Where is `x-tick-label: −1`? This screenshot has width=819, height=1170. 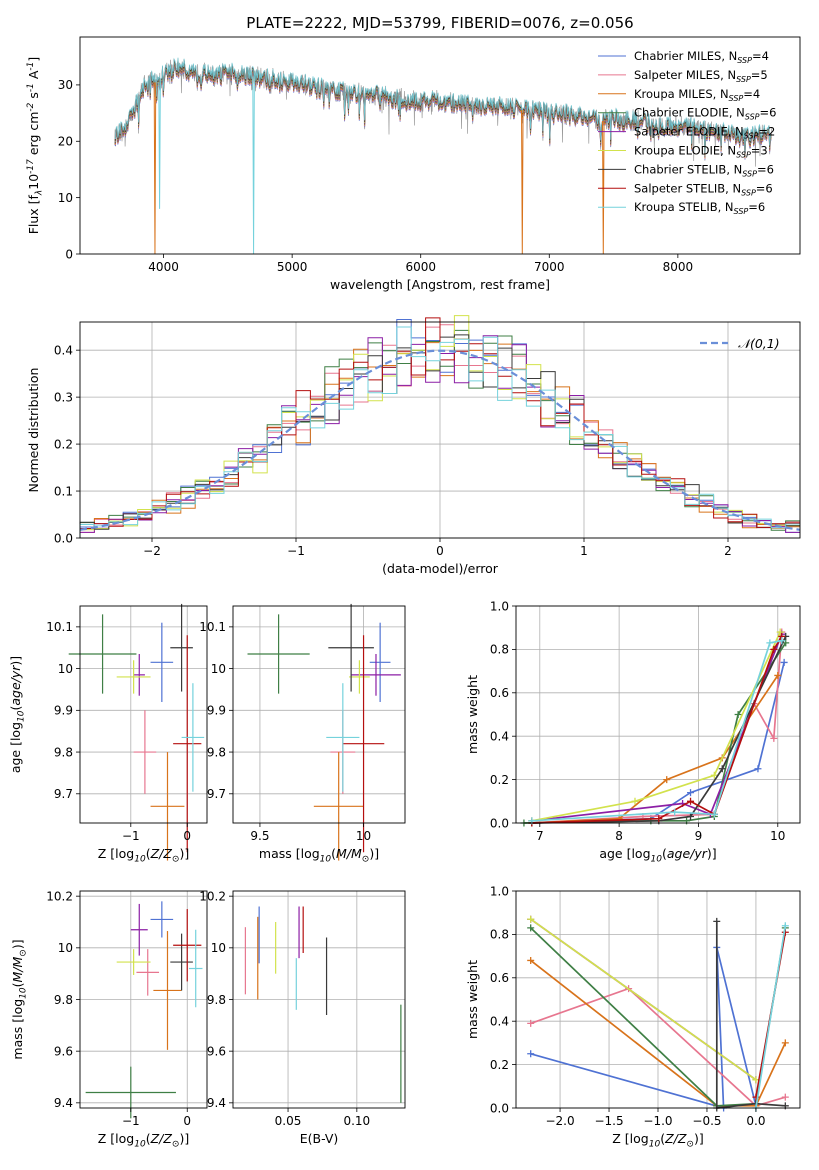 x-tick-label: −1 is located at coordinates (131, 836).